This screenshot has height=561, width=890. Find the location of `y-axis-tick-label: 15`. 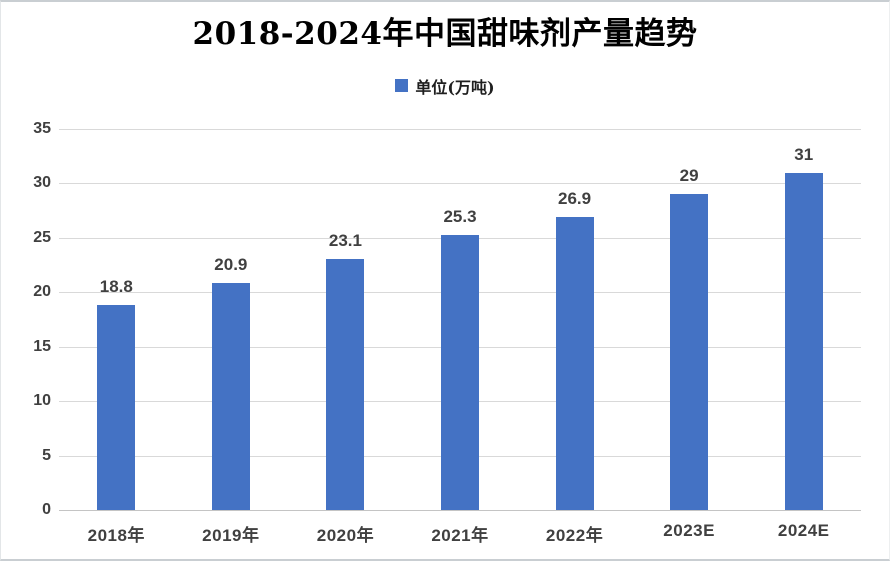

y-axis-tick-label: 15 is located at coordinates (42, 346).